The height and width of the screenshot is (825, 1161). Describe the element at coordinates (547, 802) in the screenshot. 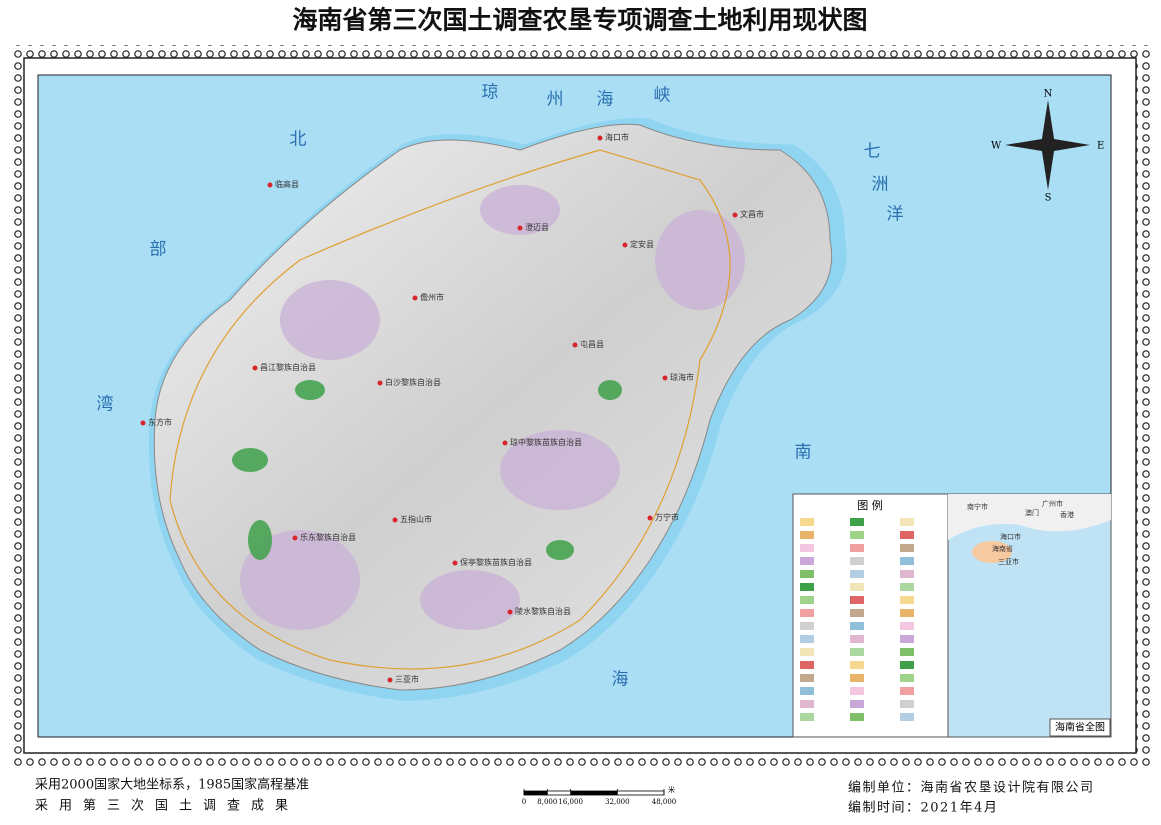

I see `scale-tick-label: 8,000` at that location.